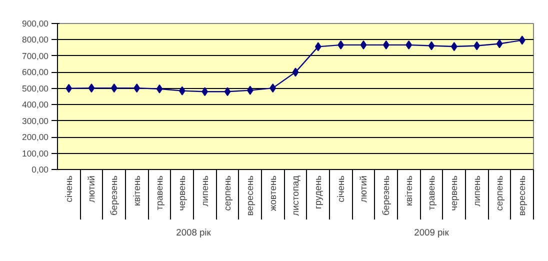  I want to click on y-tick-label: 300,00, so click(35, 121).